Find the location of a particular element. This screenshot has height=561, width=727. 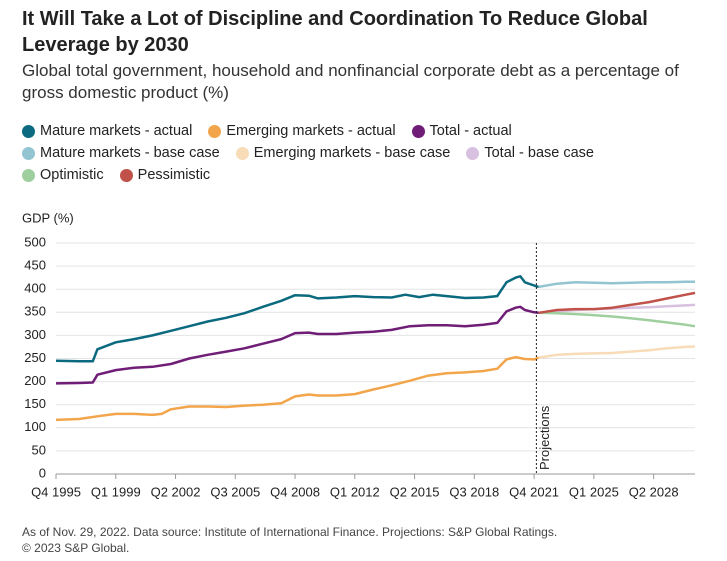

legend-item: Optimistic is located at coordinates (63, 175).